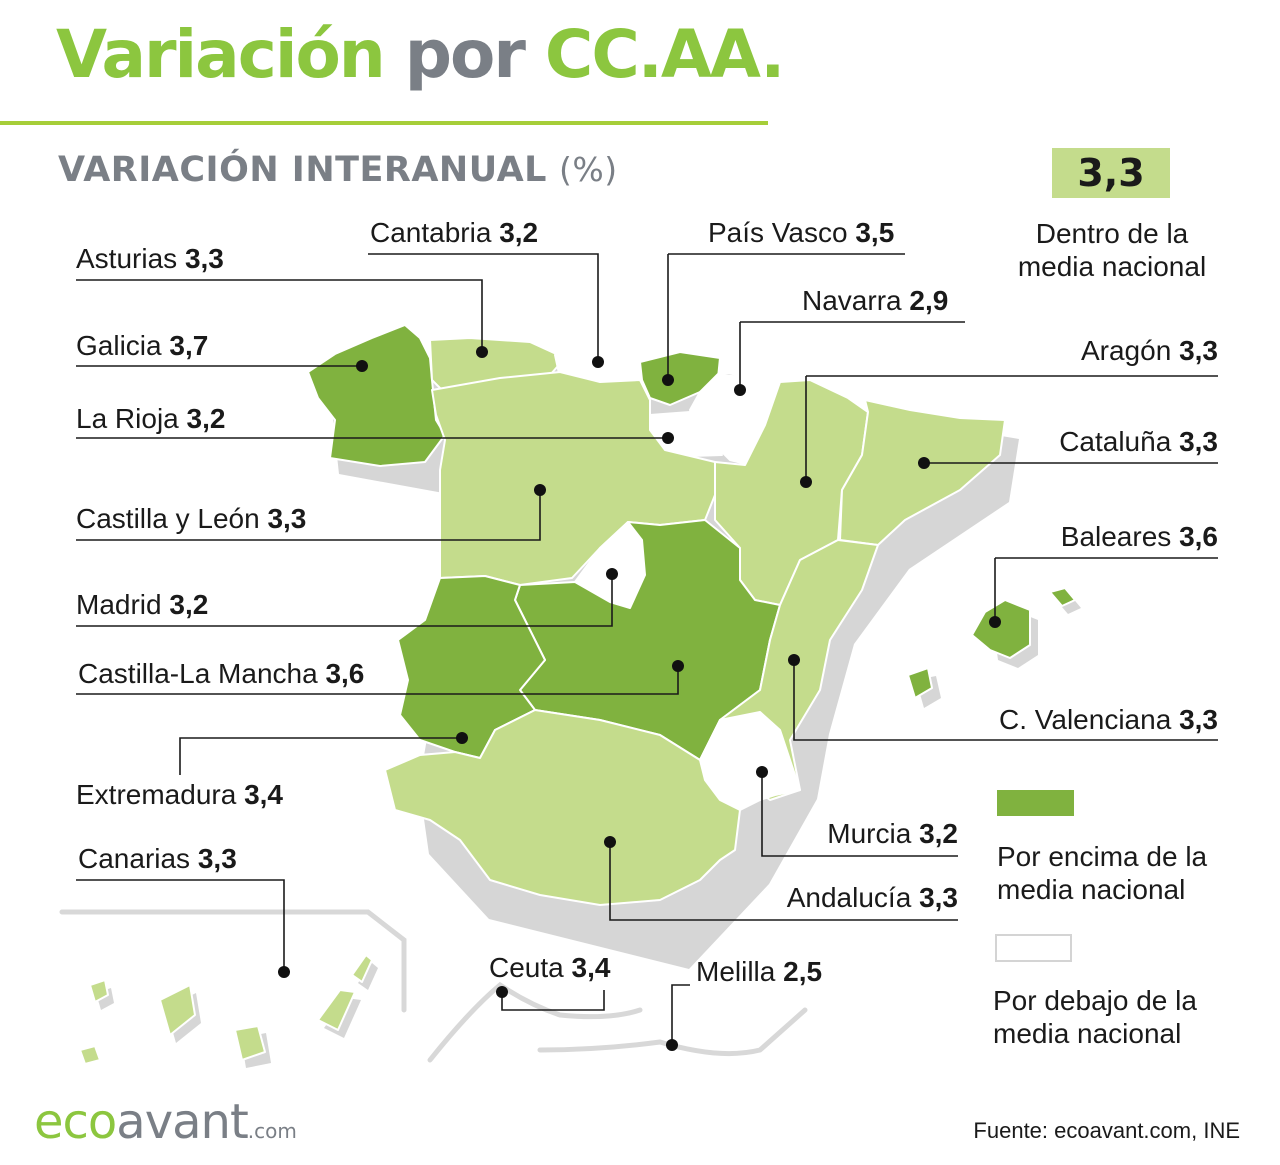  What do you see at coordinates (99, 991) in the screenshot?
I see `region-canarias-la-palma` at bounding box center [99, 991].